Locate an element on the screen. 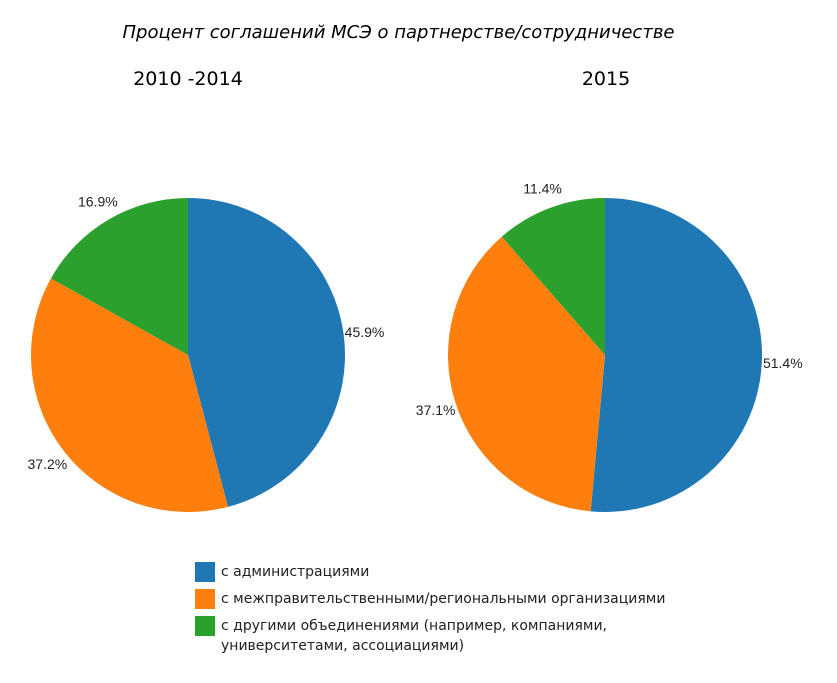 Image resolution: width=837 pixels, height=683 pixels. legend-item-administrations: с администрациями is located at coordinates (455, 572).